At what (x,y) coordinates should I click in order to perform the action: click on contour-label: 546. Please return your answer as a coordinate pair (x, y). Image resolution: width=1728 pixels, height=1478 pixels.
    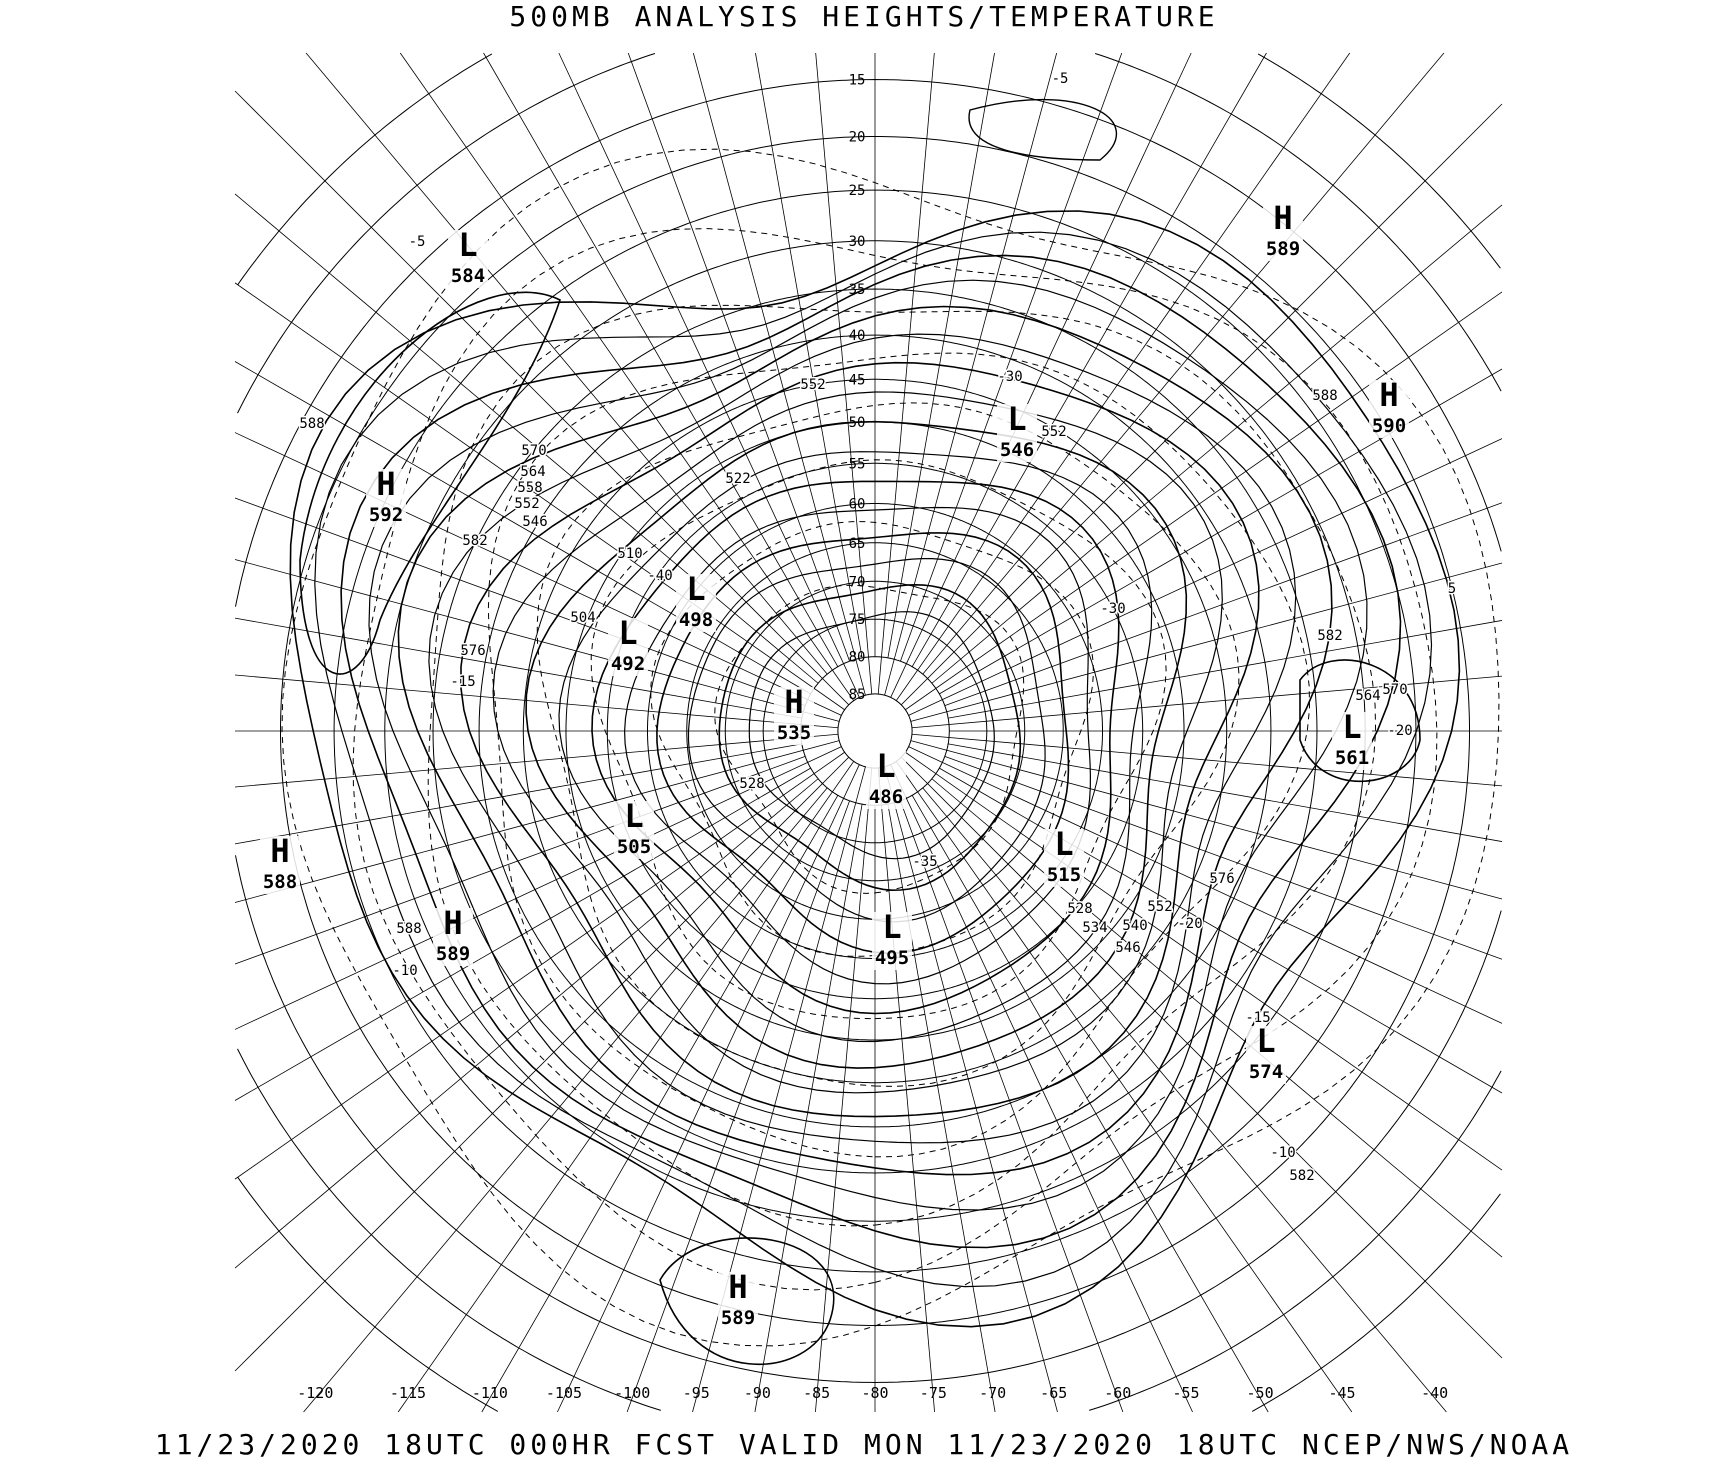
    Looking at the image, I should click on (1127, 948).